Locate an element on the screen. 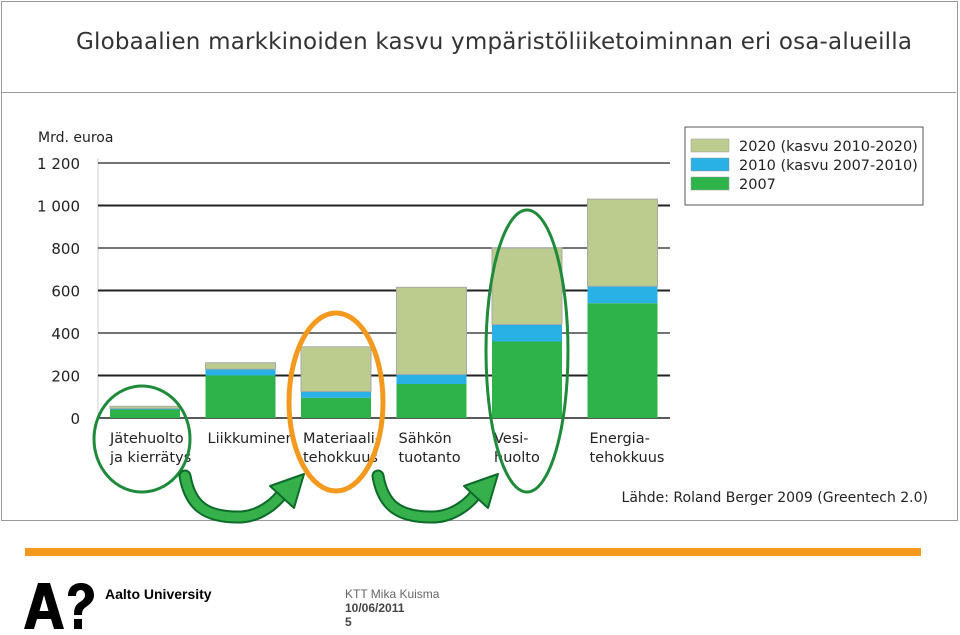  x-category-label: ja kierrätys is located at coordinates (150, 458).